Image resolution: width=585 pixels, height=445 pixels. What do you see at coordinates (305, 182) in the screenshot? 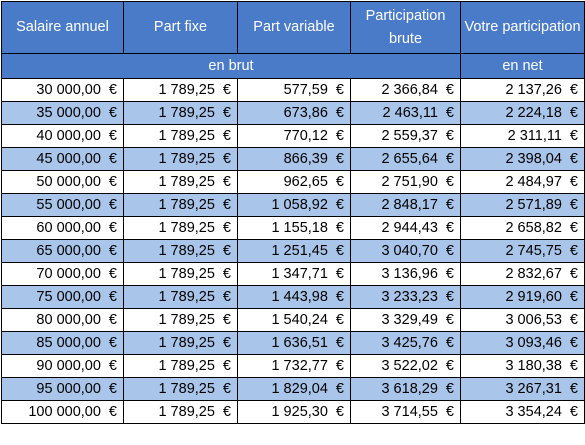
I see `cell-value: 962,65` at bounding box center [305, 182].